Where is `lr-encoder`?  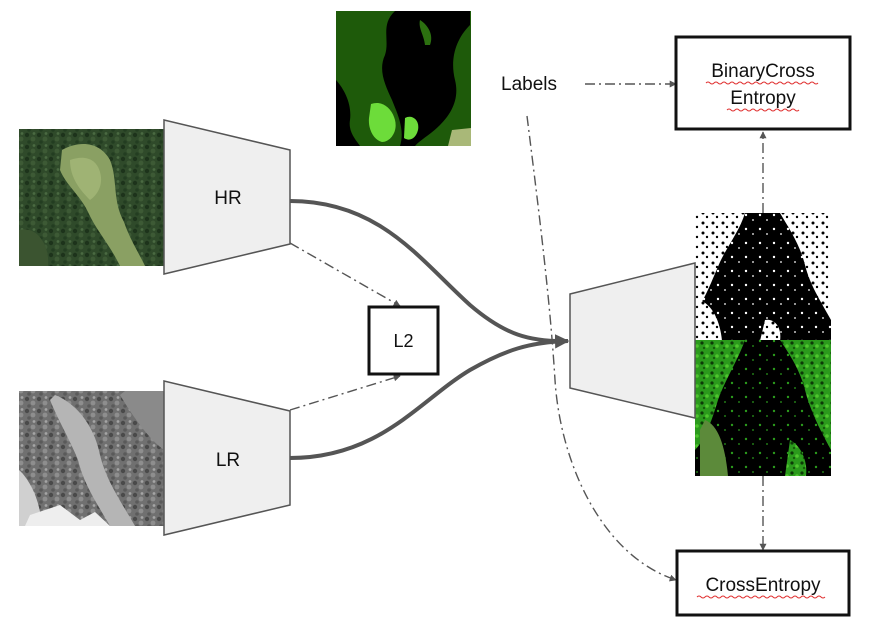 lr-encoder is located at coordinates (227, 458).